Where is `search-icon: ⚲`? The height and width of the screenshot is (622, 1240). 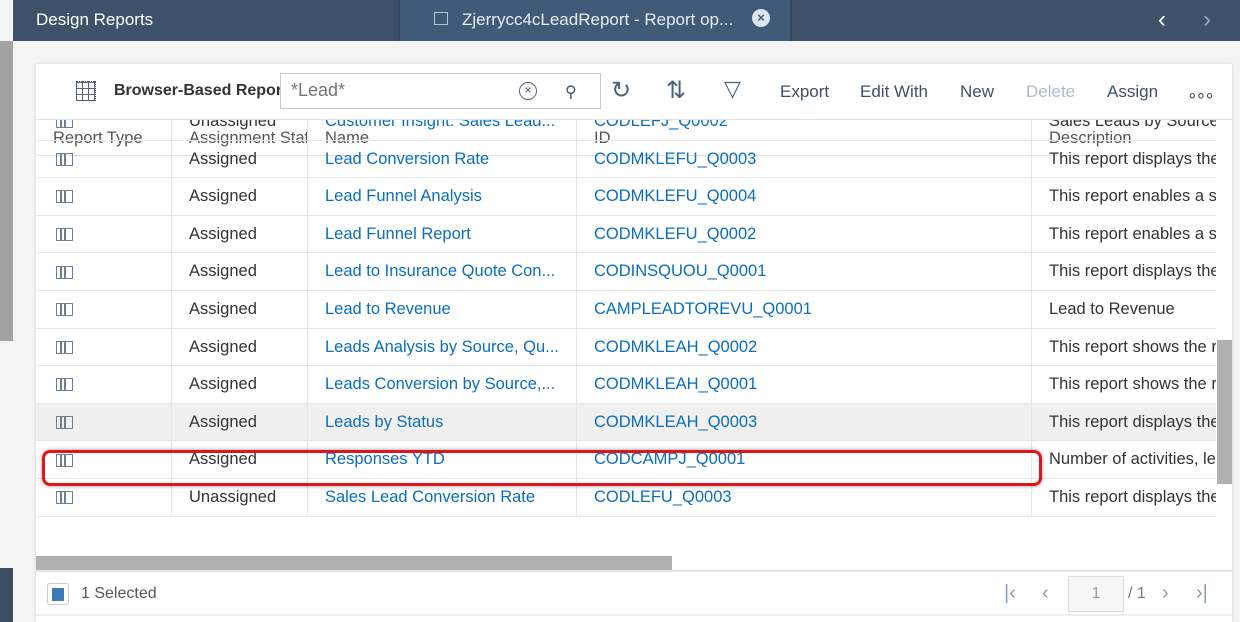 search-icon: ⚲ is located at coordinates (571, 92).